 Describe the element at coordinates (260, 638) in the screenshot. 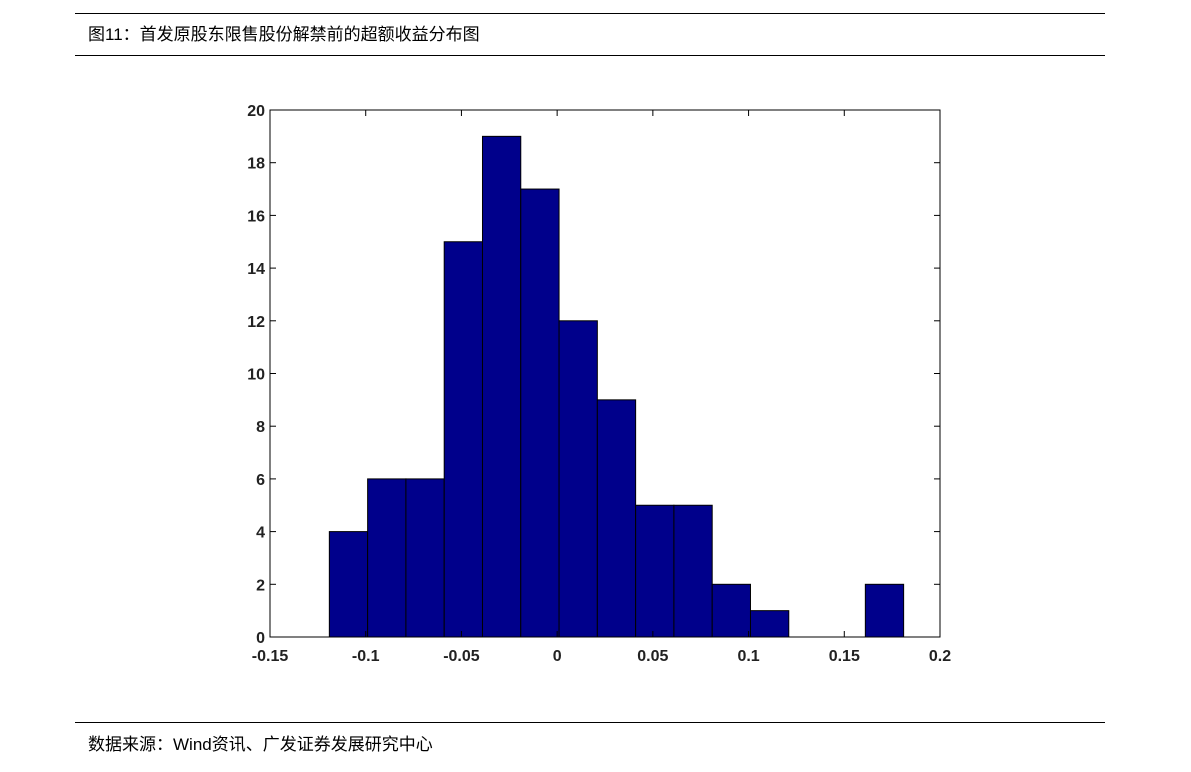

I see `y-tick-label: 0` at that location.